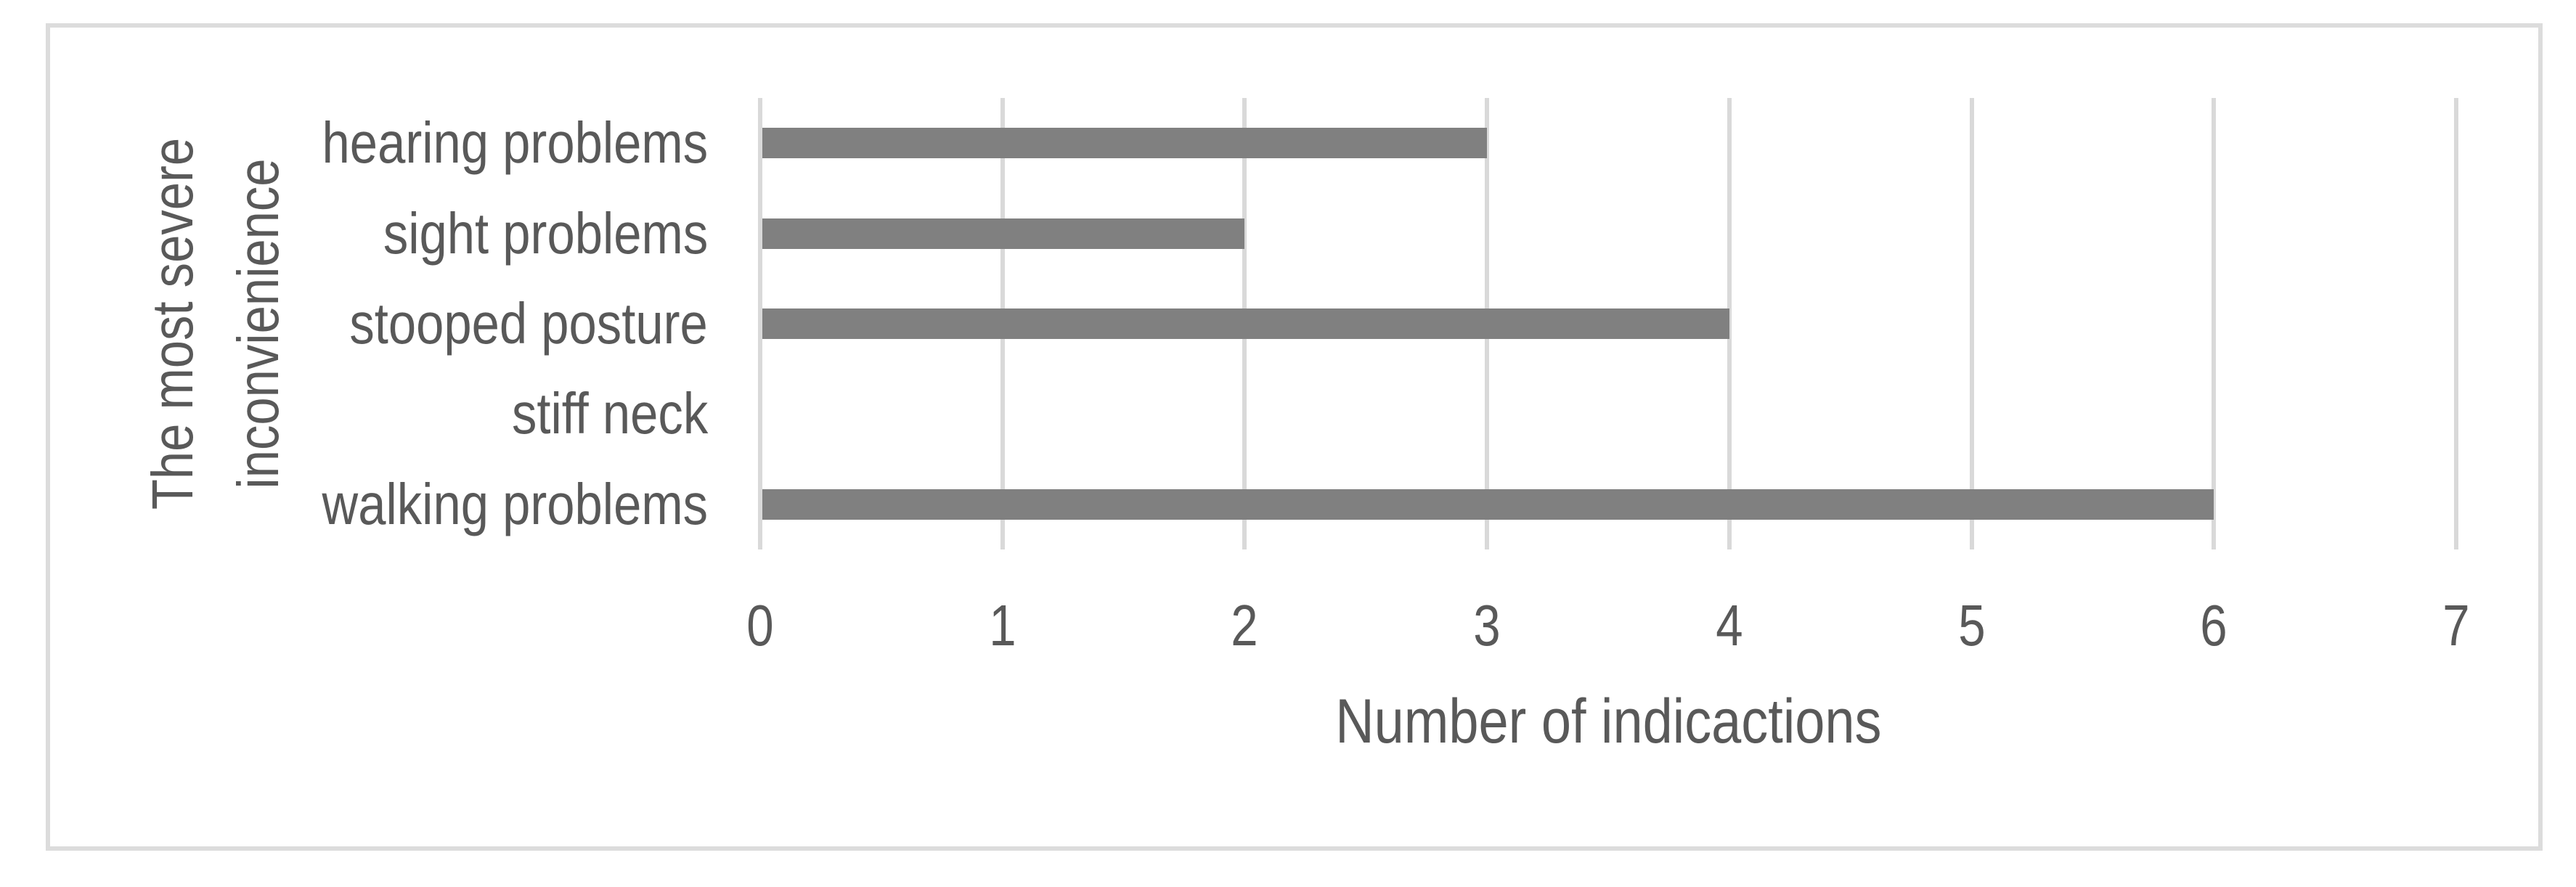 The height and width of the screenshot is (887, 2576). What do you see at coordinates (515, 143) in the screenshot?
I see `category-label: hearing problems` at bounding box center [515, 143].